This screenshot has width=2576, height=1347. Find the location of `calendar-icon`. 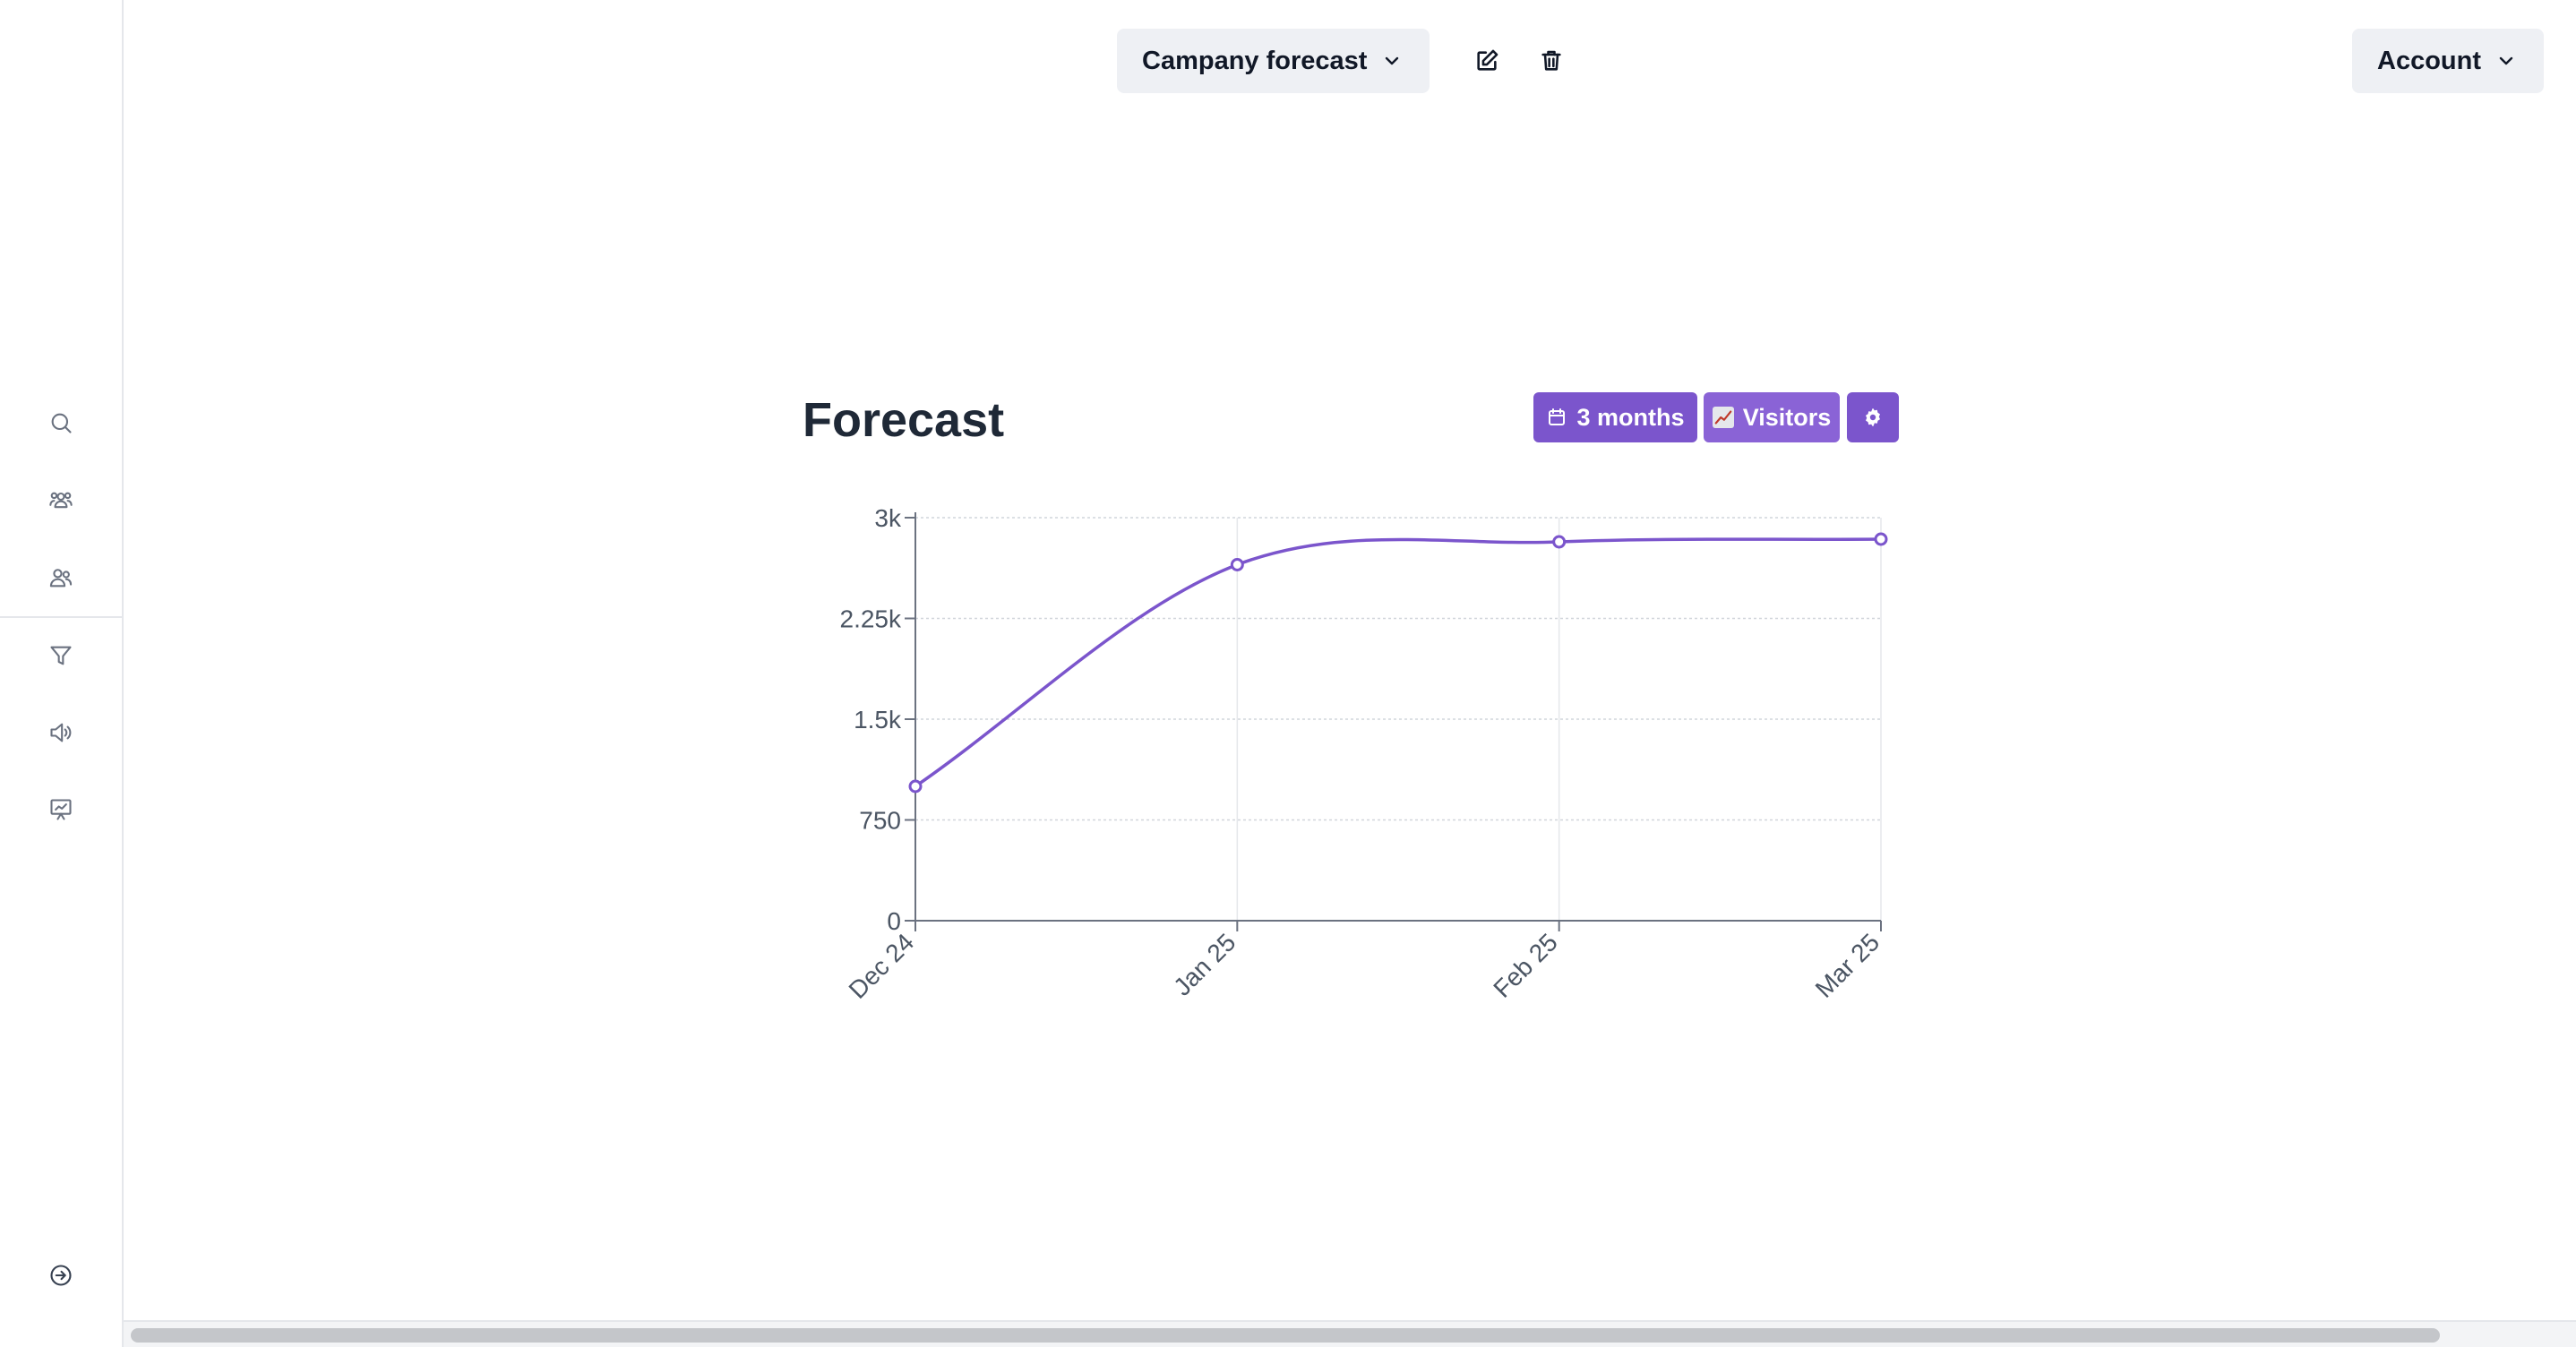

calendar-icon is located at coordinates (1557, 417).